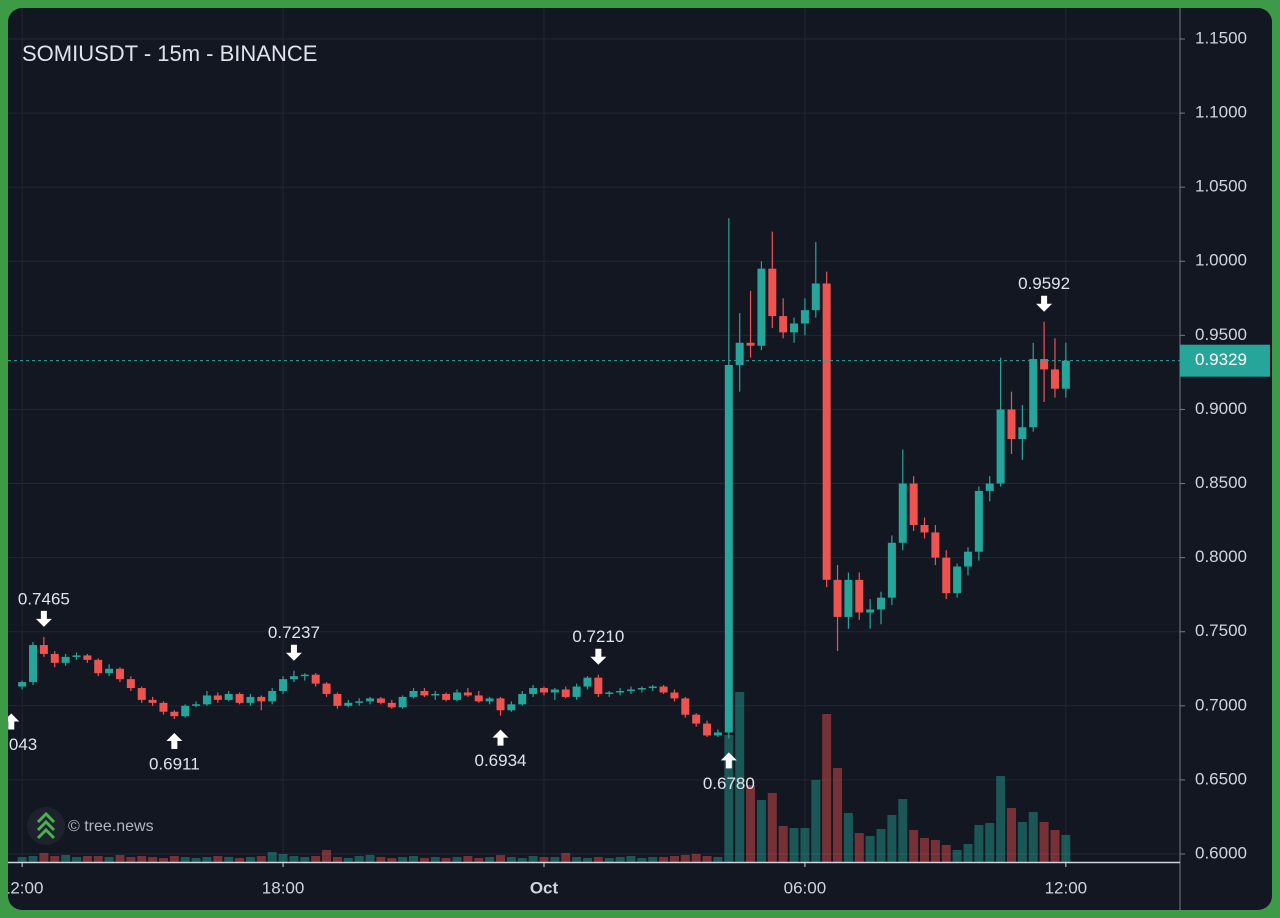 The width and height of the screenshot is (1280, 918). Describe the element at coordinates (1221, 778) in the screenshot. I see `y-tick-label: 0.6500` at that location.